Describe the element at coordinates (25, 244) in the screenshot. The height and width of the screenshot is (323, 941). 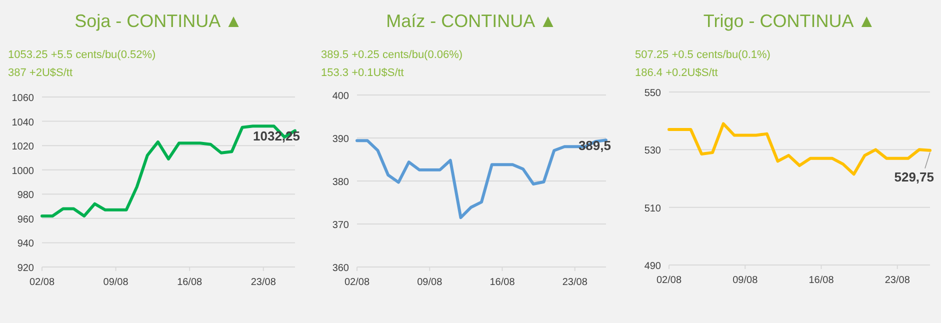
I see `y-tick-label: 940` at that location.